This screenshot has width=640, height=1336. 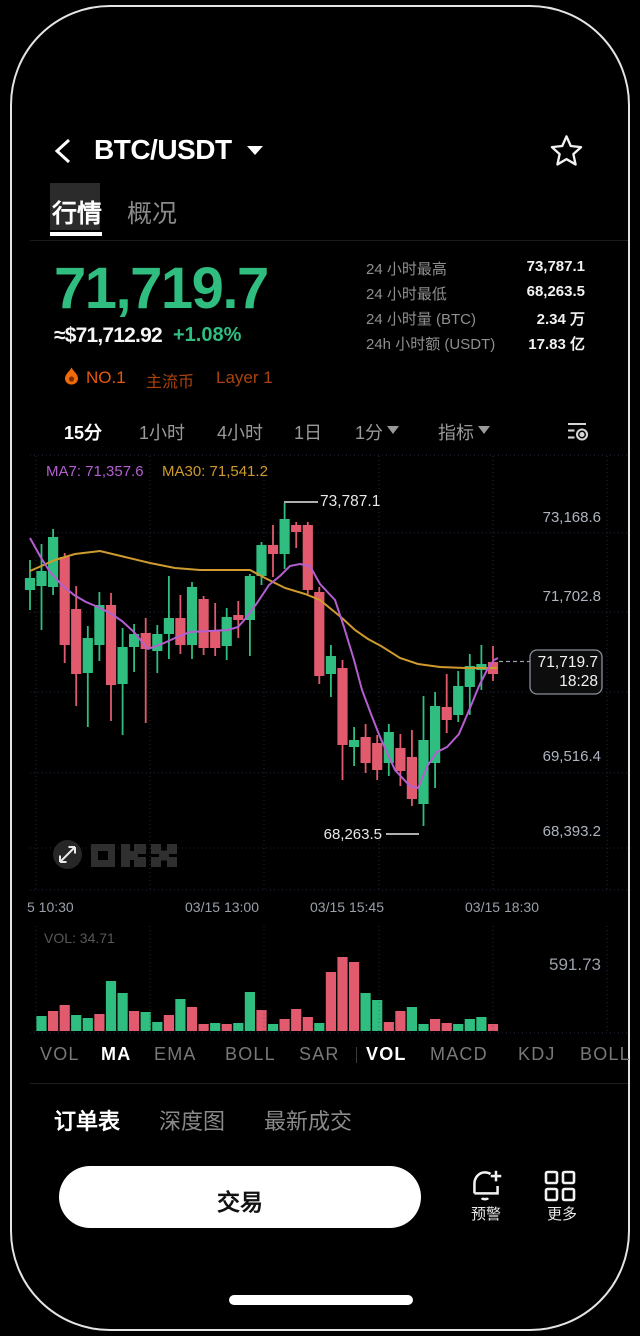 What do you see at coordinates (572, 756) in the screenshot?
I see `svg-text: 69,516.4` at bounding box center [572, 756].